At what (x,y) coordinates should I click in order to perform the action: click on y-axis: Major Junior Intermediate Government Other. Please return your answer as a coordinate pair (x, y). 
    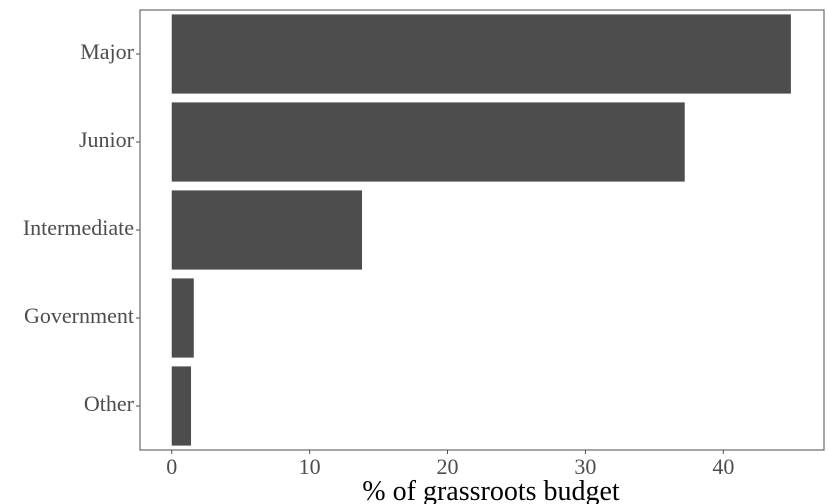
    Looking at the image, I should click on (81, 227).